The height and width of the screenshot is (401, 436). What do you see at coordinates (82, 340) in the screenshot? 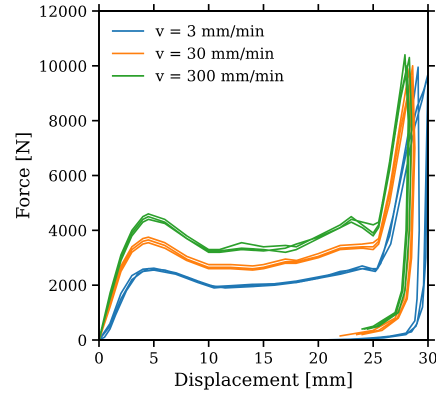
I see `y-tick-label: 0` at bounding box center [82, 340].